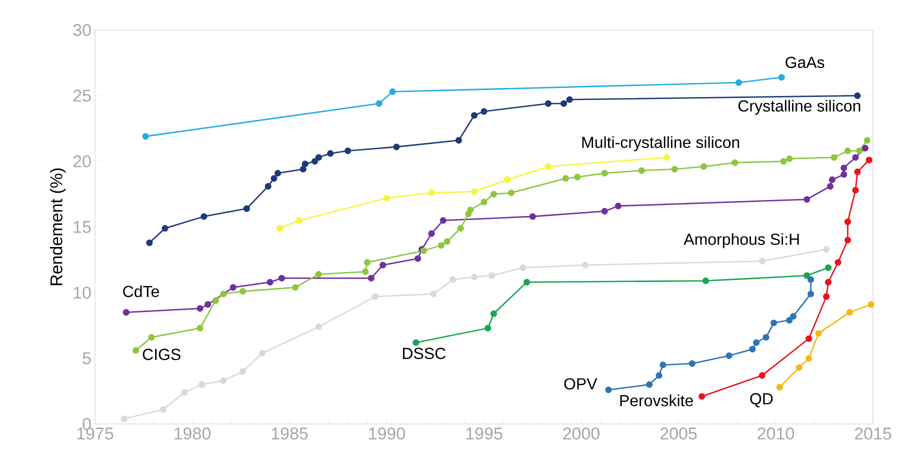 Image resolution: width=899 pixels, height=468 pixels. I want to click on y-tick-label: 30, so click(82, 30).